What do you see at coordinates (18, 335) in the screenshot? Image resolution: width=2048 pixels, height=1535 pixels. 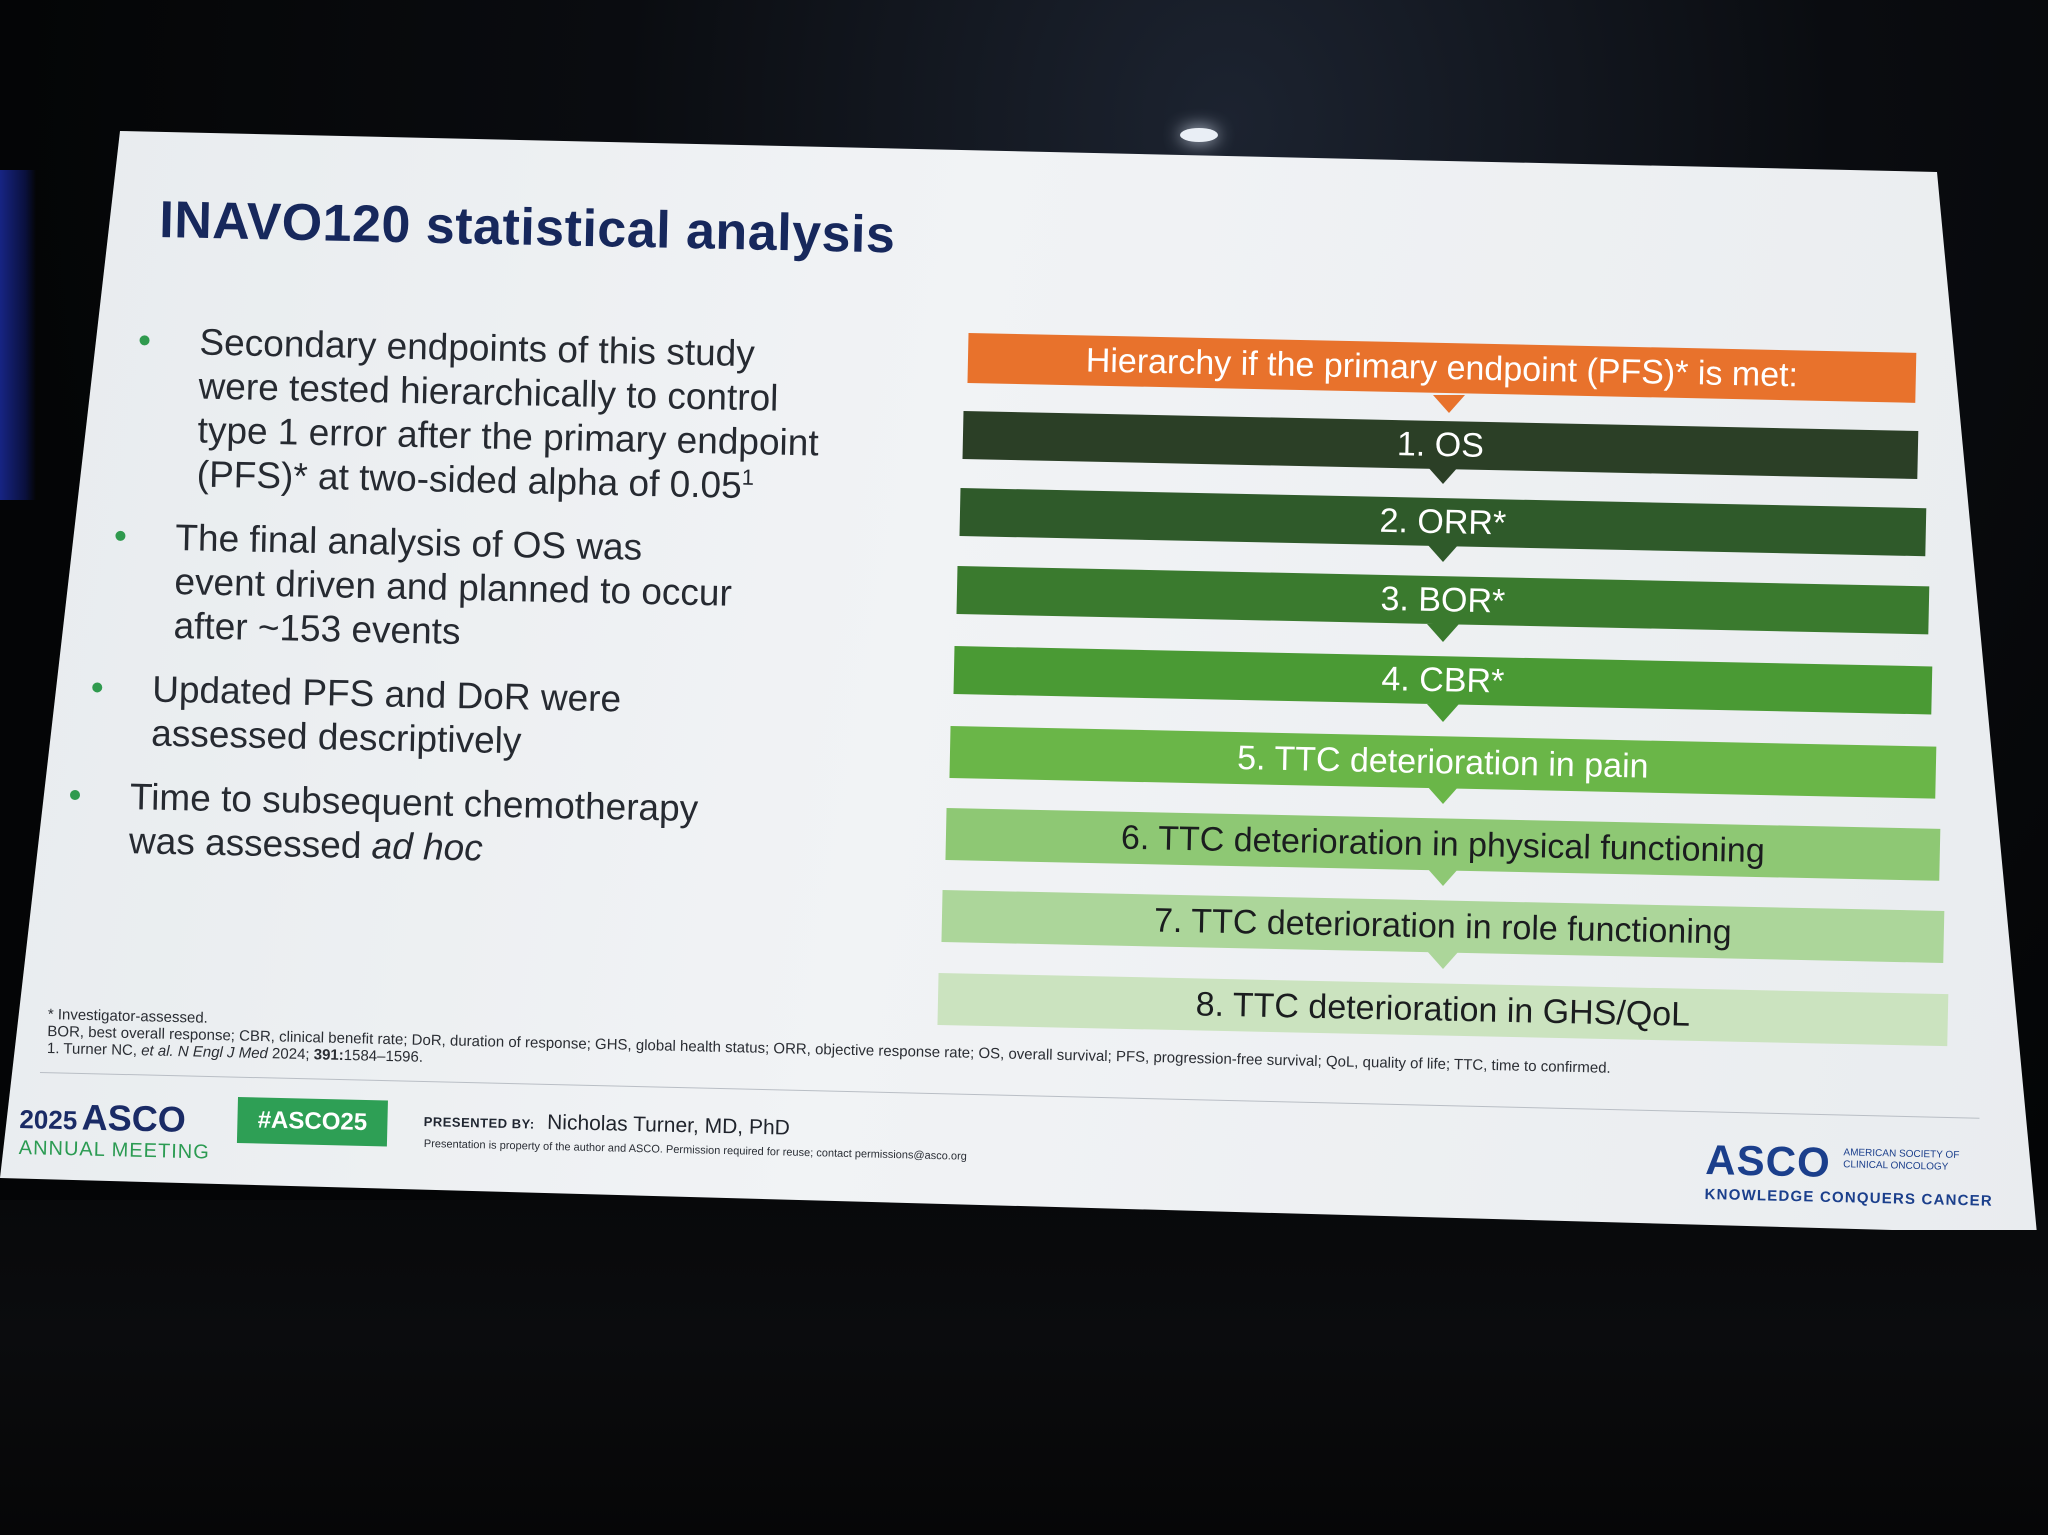 I see `stage-side-light` at bounding box center [18, 335].